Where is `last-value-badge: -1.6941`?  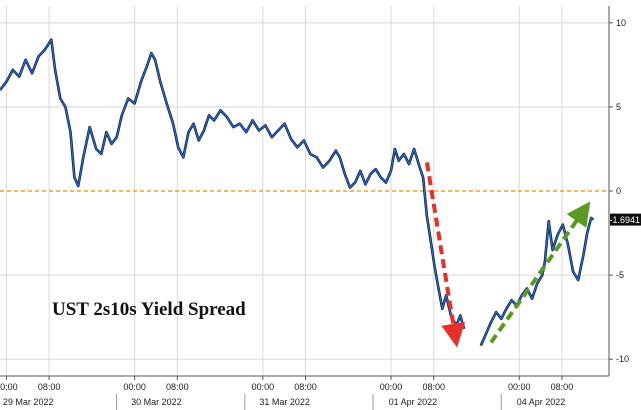 last-value-badge: -1.6941 is located at coordinates (625, 219).